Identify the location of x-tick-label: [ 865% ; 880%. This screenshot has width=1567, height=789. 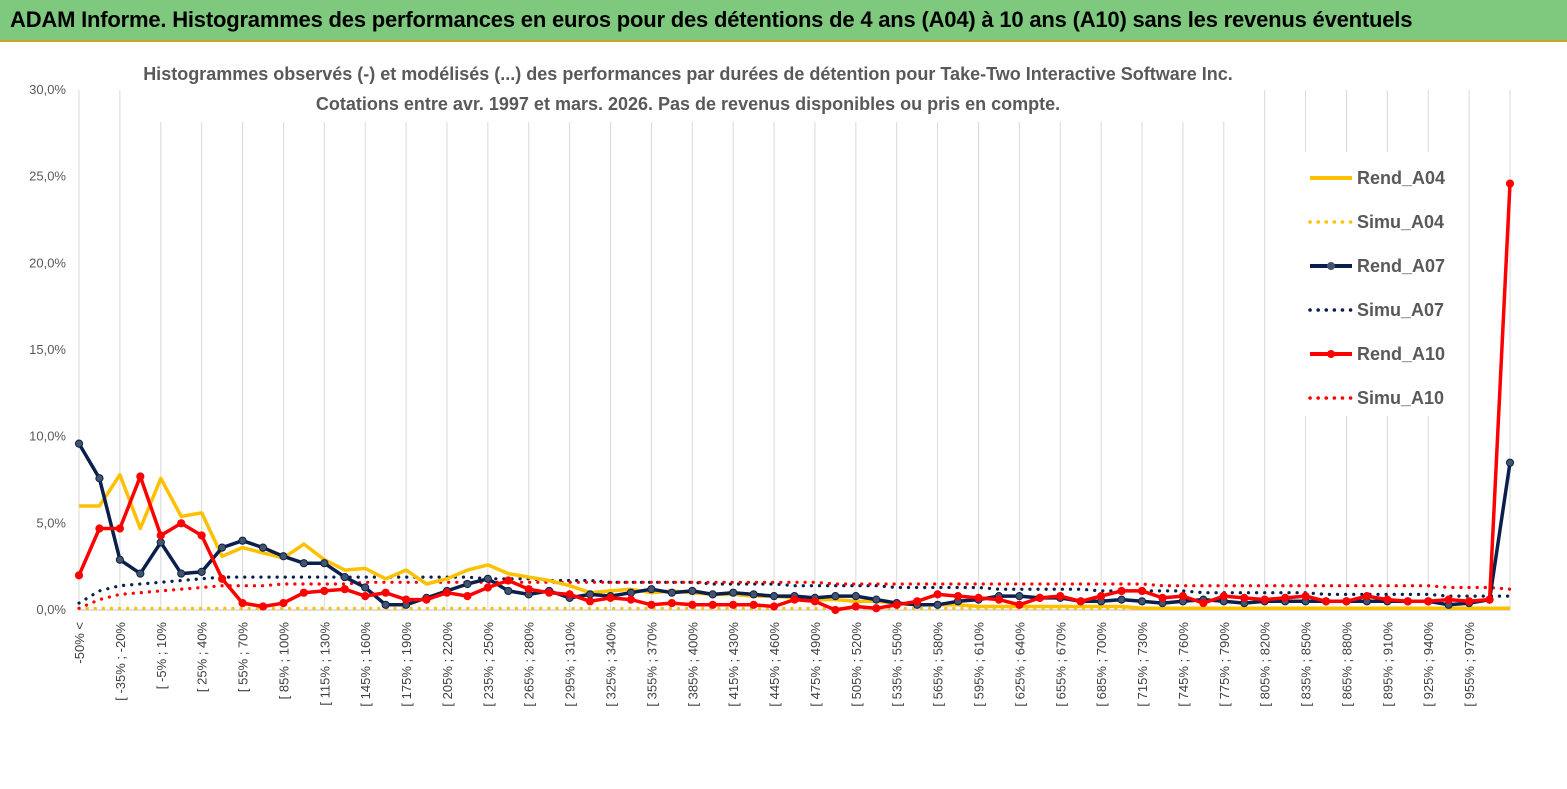
(1346, 664).